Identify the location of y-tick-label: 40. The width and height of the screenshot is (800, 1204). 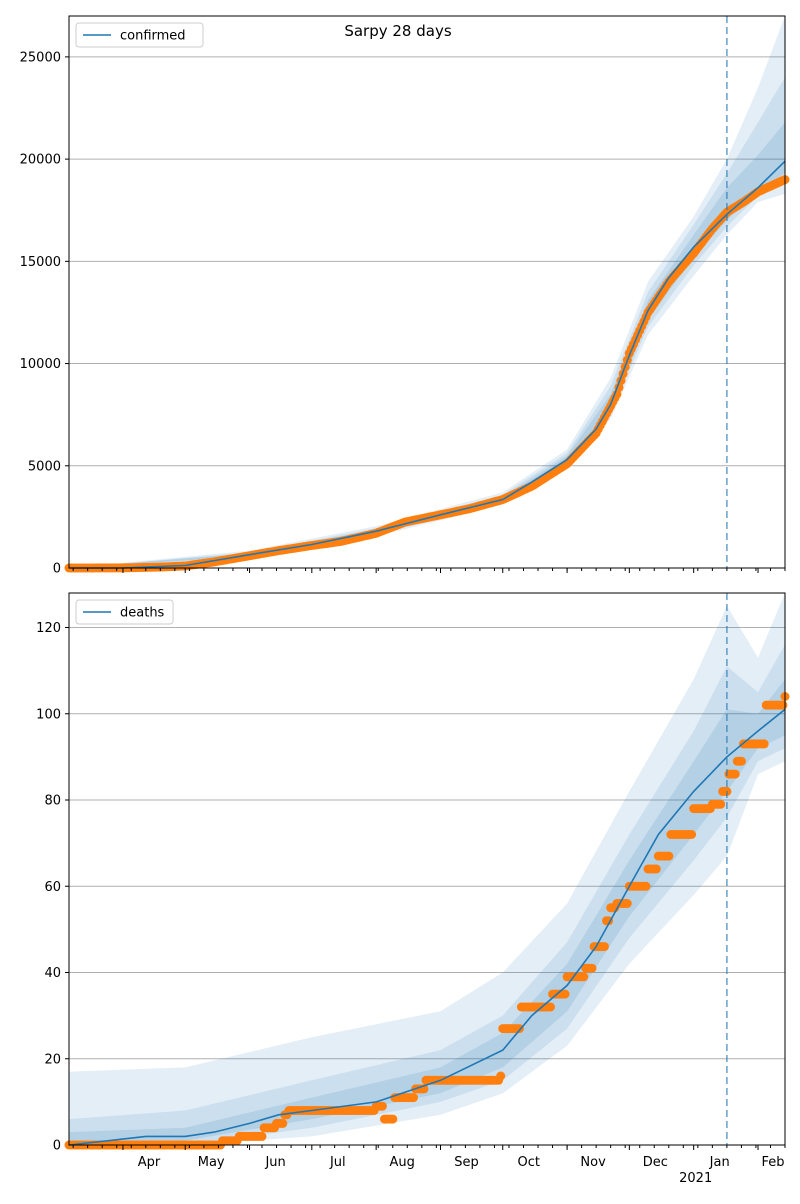
(52, 973).